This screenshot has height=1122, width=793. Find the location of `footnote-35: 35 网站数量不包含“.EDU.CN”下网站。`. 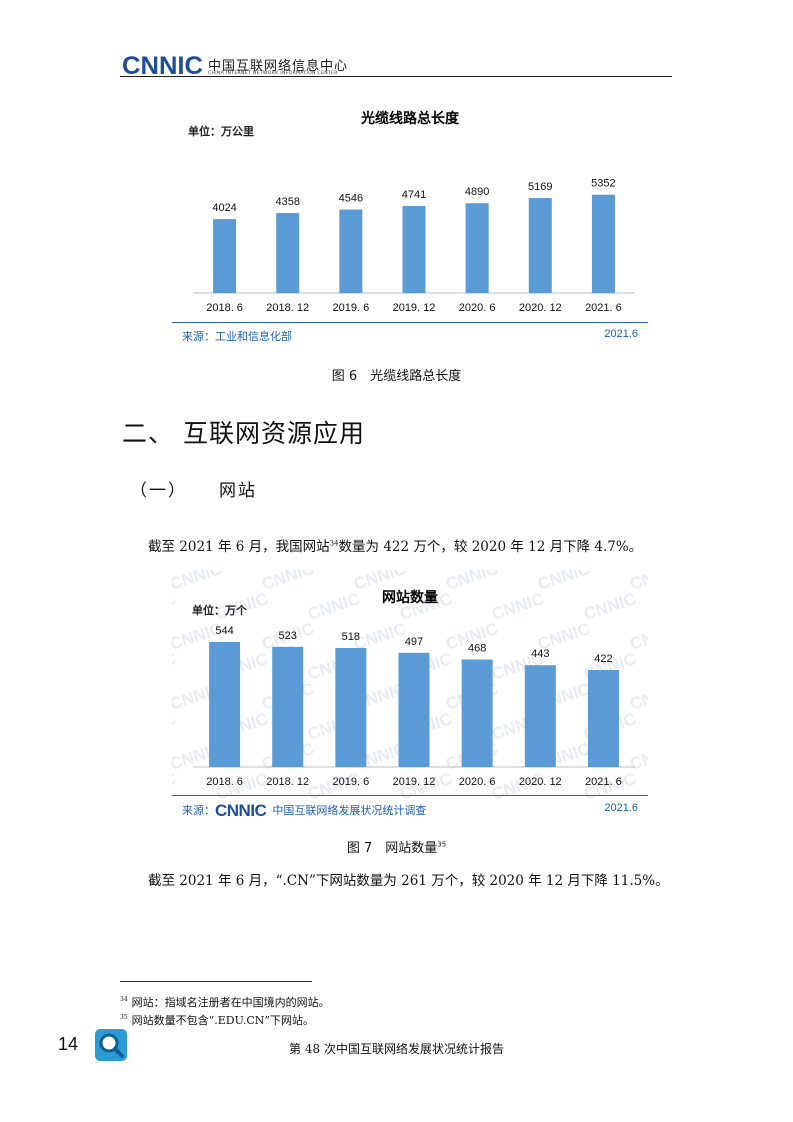

footnote-35: 35 网站数量不包含“.EDU.CN”下网站。 is located at coordinates (217, 1020).